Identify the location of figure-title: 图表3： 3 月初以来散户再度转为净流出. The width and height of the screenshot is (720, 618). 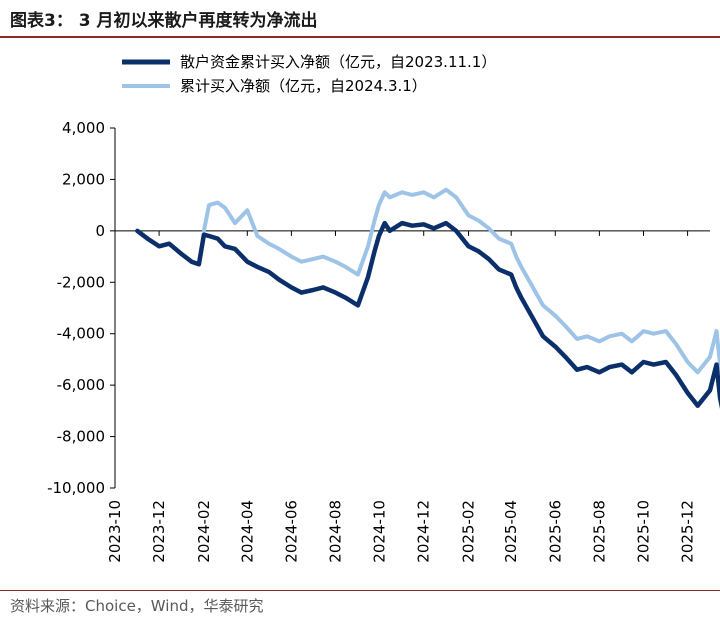
(164, 21).